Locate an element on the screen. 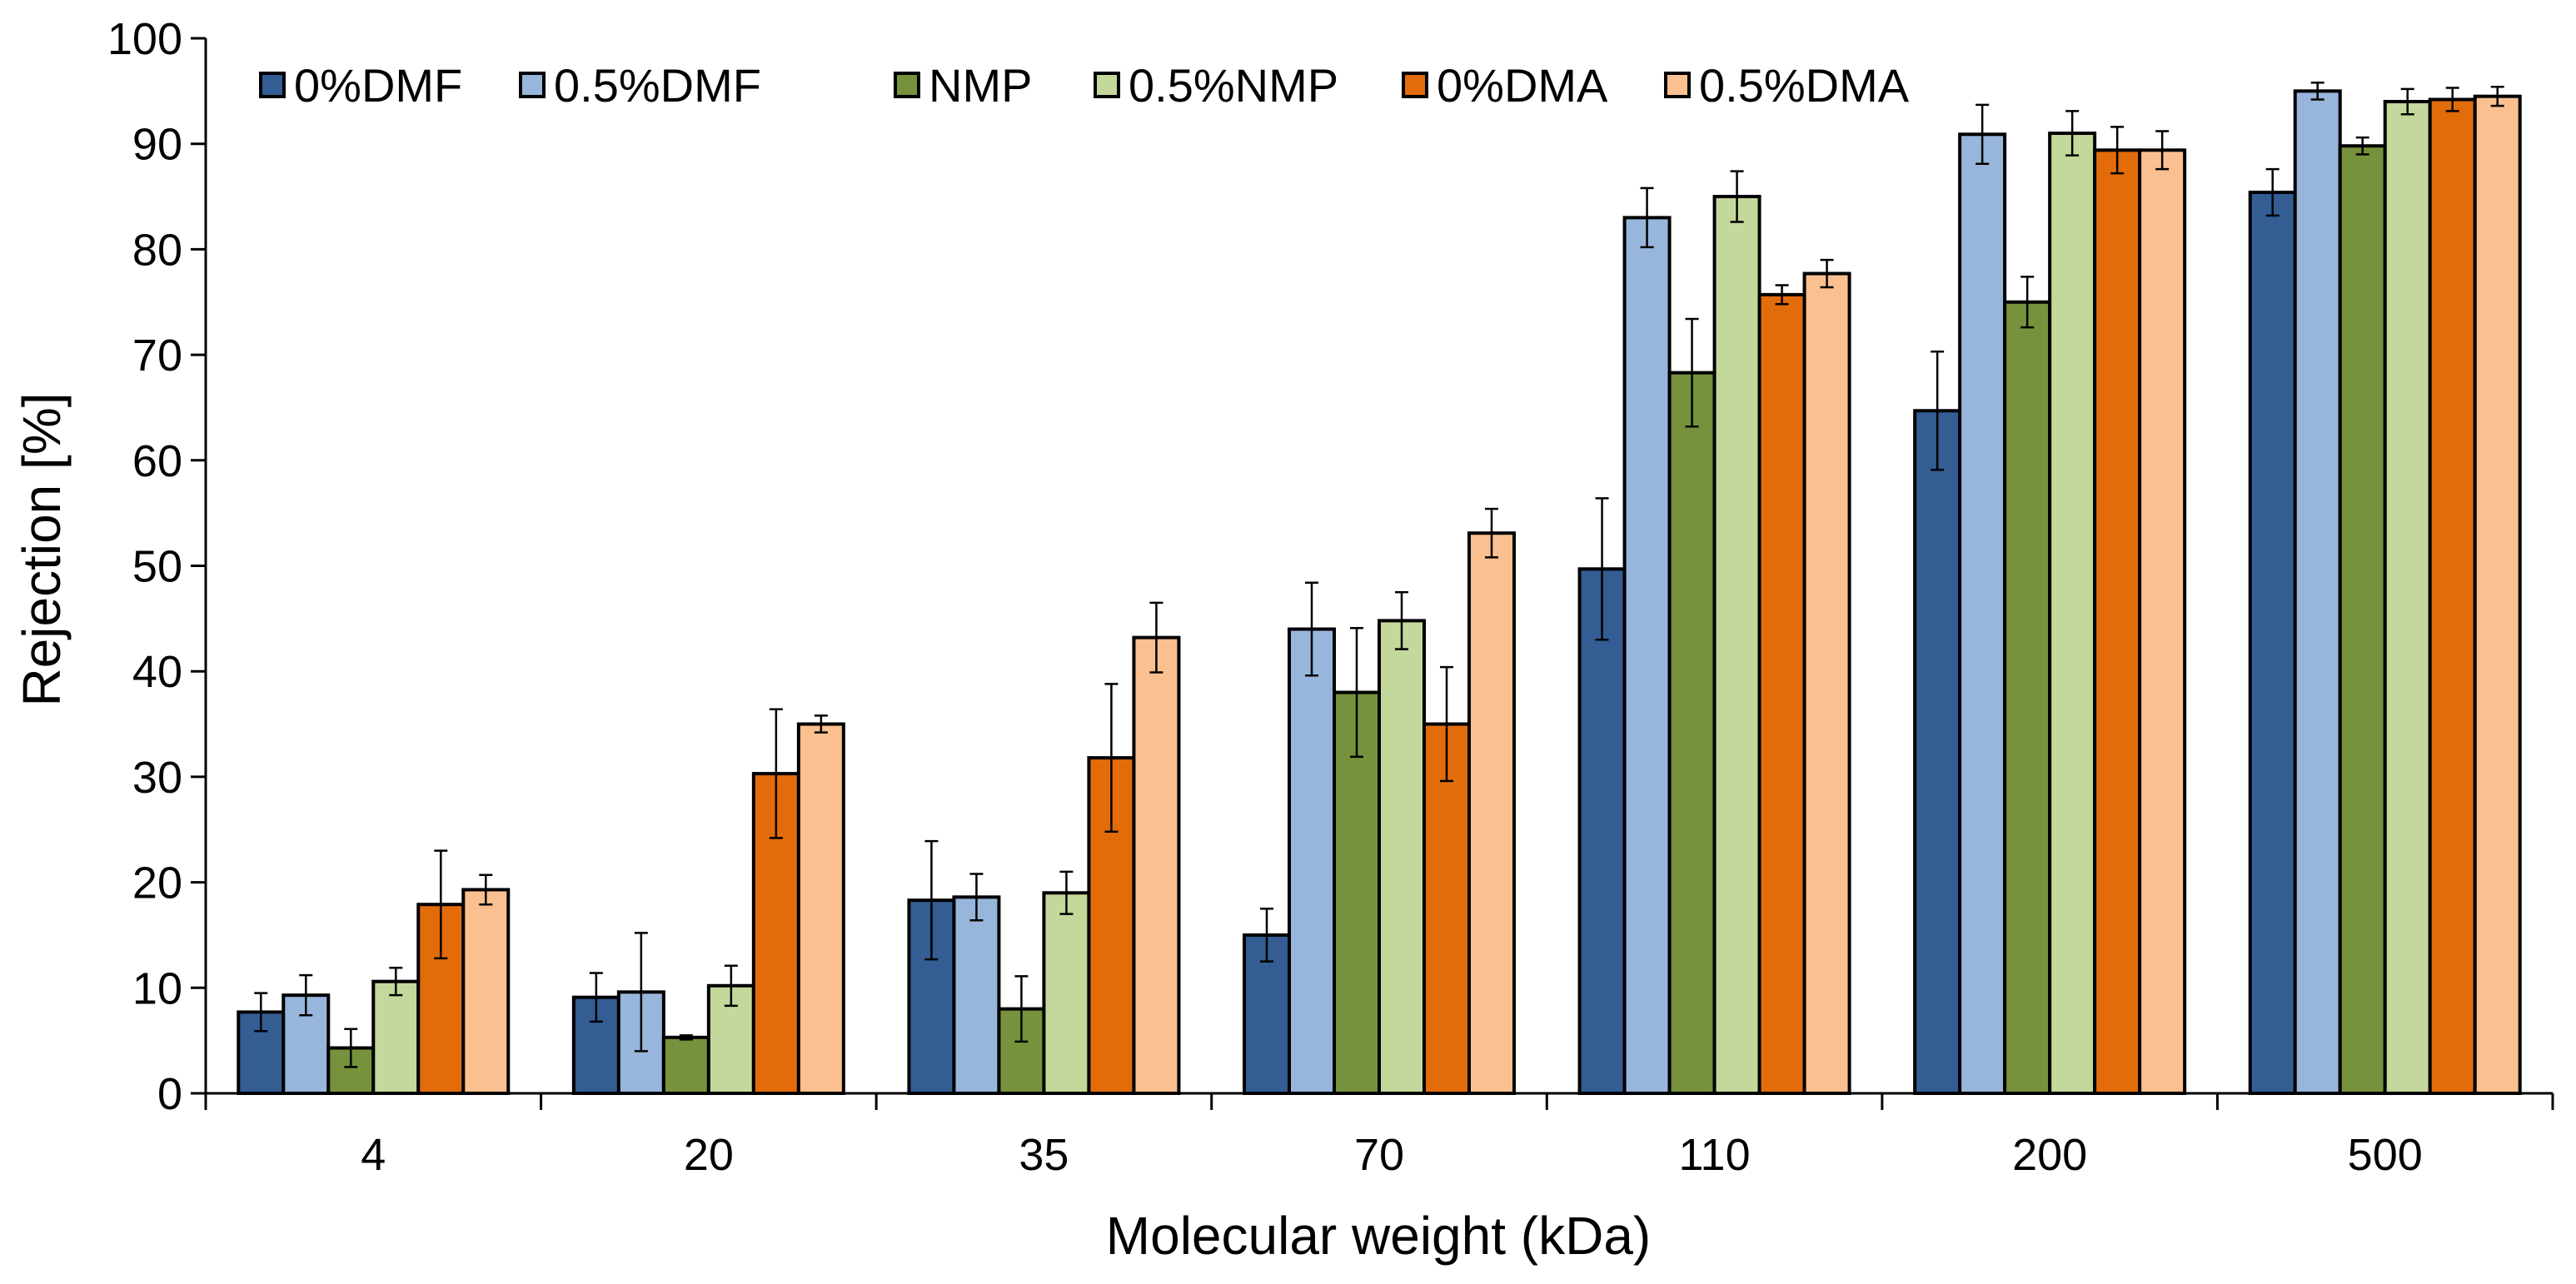 The image size is (2576, 1284). x-axis-title: Molecular weight (kDa) is located at coordinates (1378, 1236).